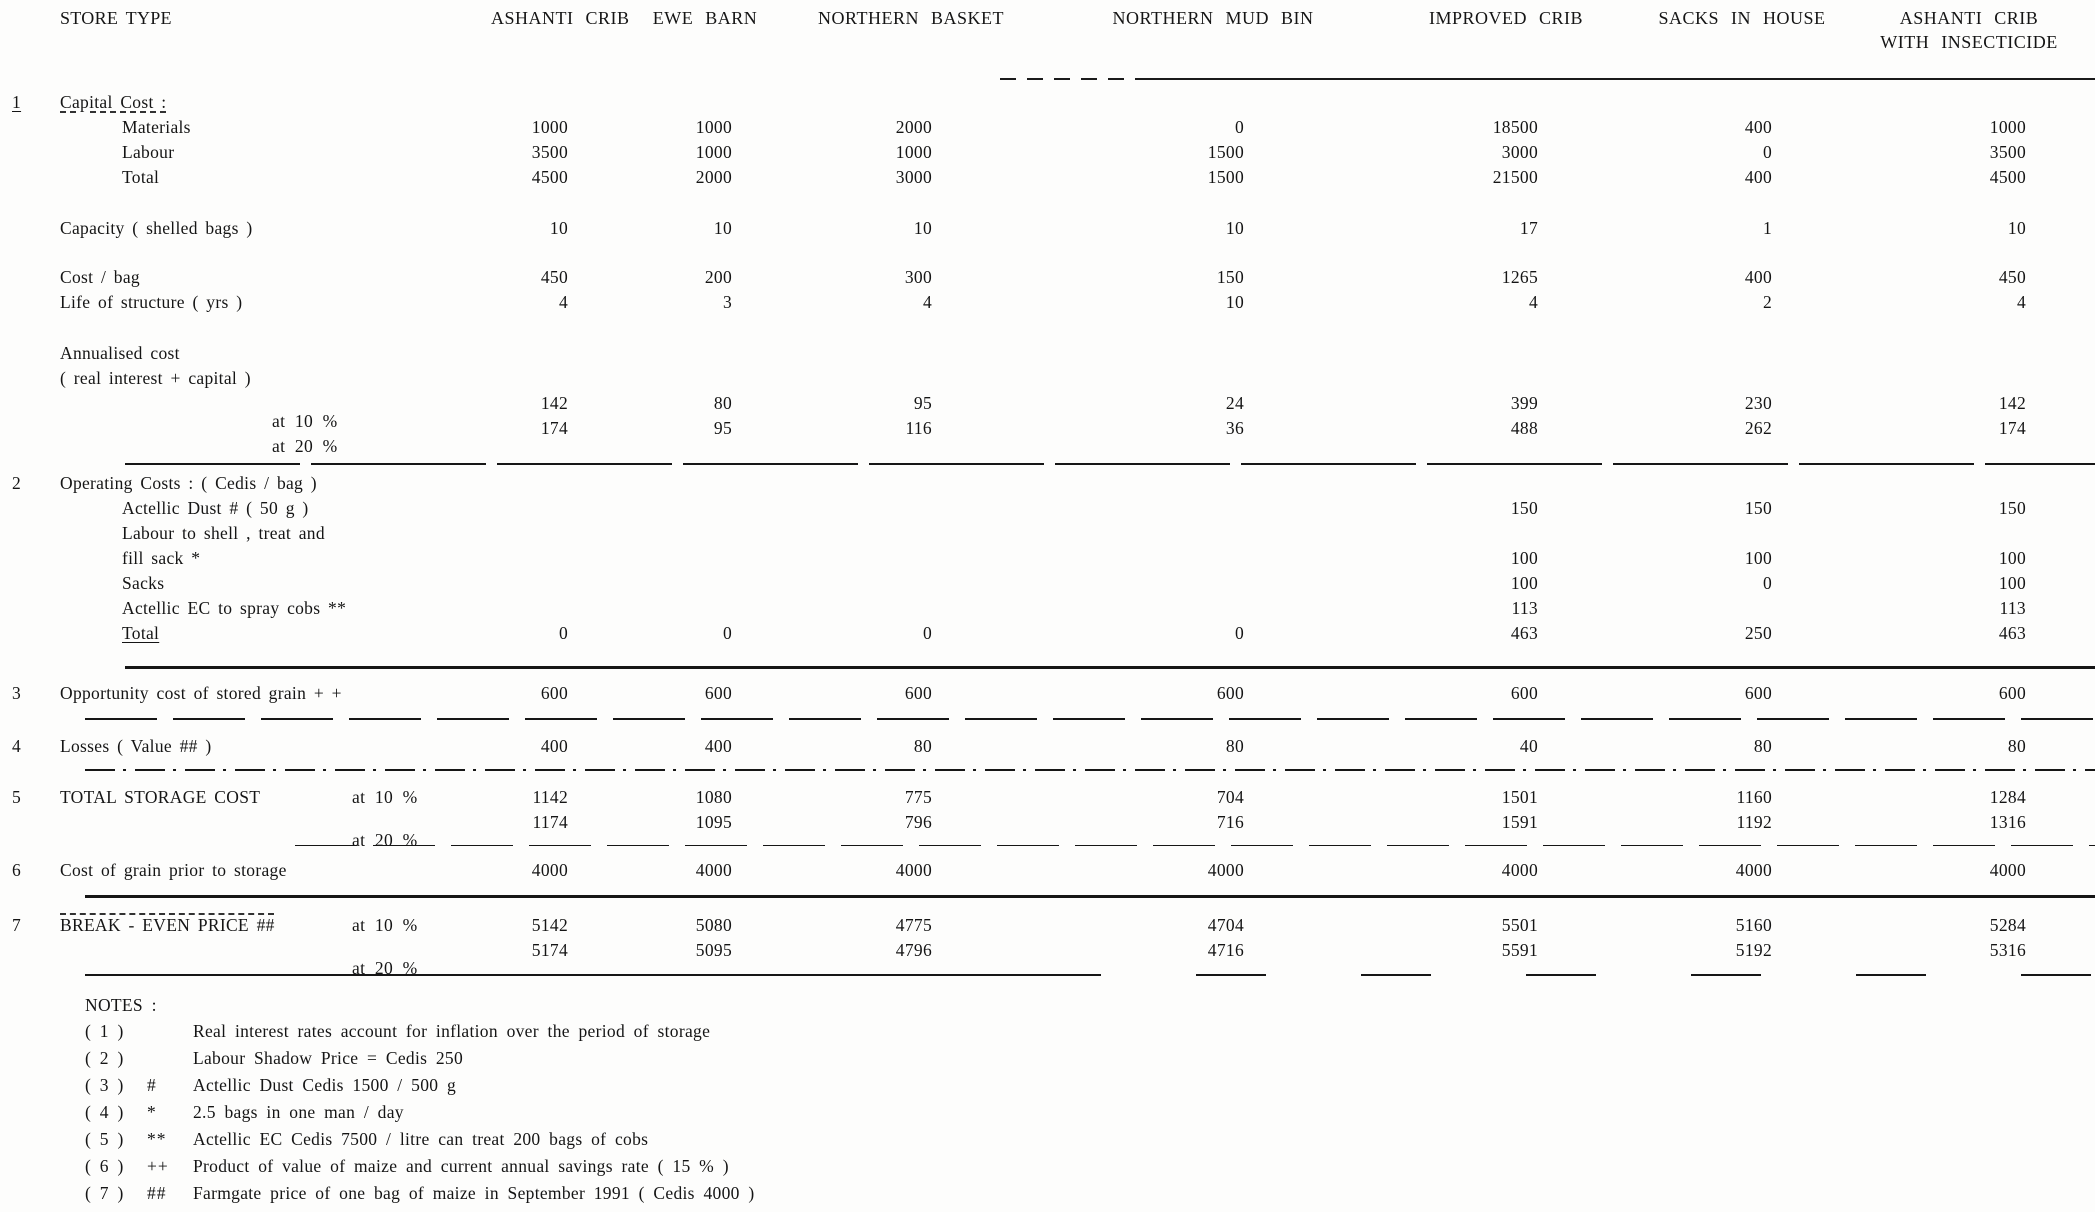 The height and width of the screenshot is (1212, 2095). Describe the element at coordinates (1225, 177) in the screenshot. I see `cell-value: 1500` at that location.